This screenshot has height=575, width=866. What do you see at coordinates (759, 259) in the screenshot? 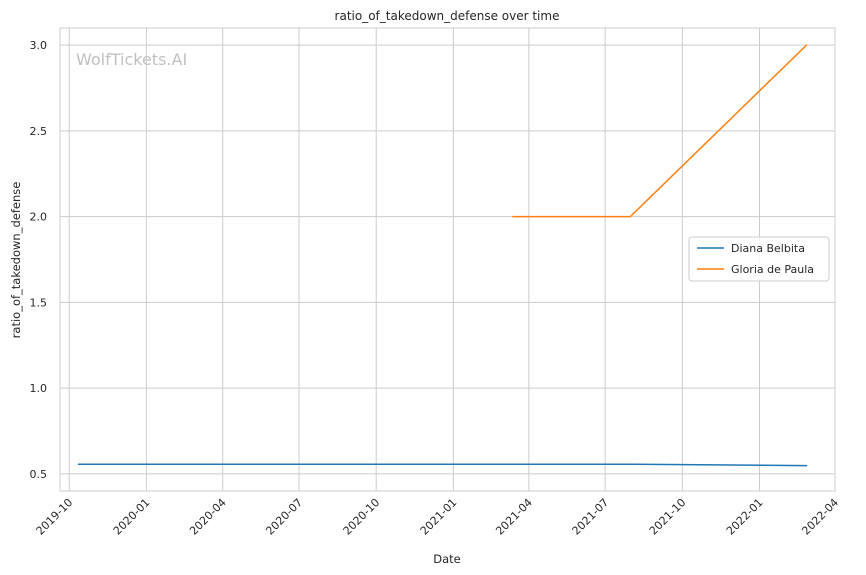
I see `legend: Diana Belbita Gloria de Paula` at bounding box center [759, 259].